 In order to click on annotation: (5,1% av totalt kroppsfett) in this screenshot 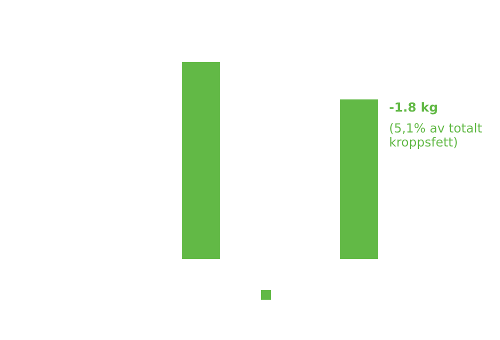, I will do `click(436, 136)`.